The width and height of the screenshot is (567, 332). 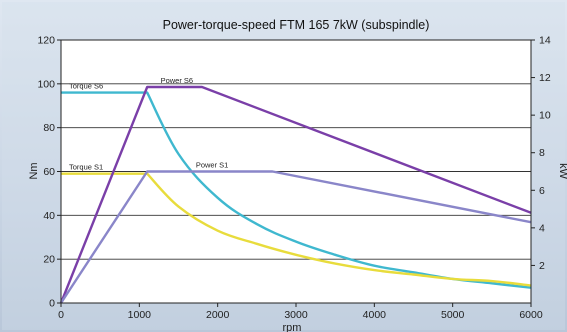 What do you see at coordinates (61, 315) in the screenshot?
I see `x-tick-label: 0` at bounding box center [61, 315].